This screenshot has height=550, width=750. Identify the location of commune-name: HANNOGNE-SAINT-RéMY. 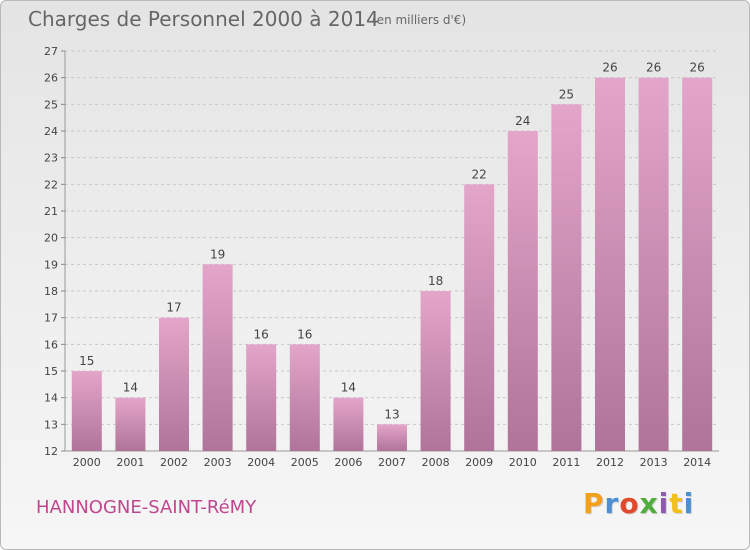
(146, 507).